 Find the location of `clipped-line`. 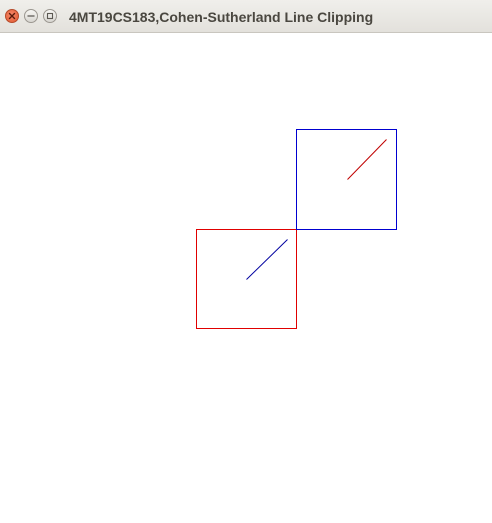

clipped-line is located at coordinates (367, 159).